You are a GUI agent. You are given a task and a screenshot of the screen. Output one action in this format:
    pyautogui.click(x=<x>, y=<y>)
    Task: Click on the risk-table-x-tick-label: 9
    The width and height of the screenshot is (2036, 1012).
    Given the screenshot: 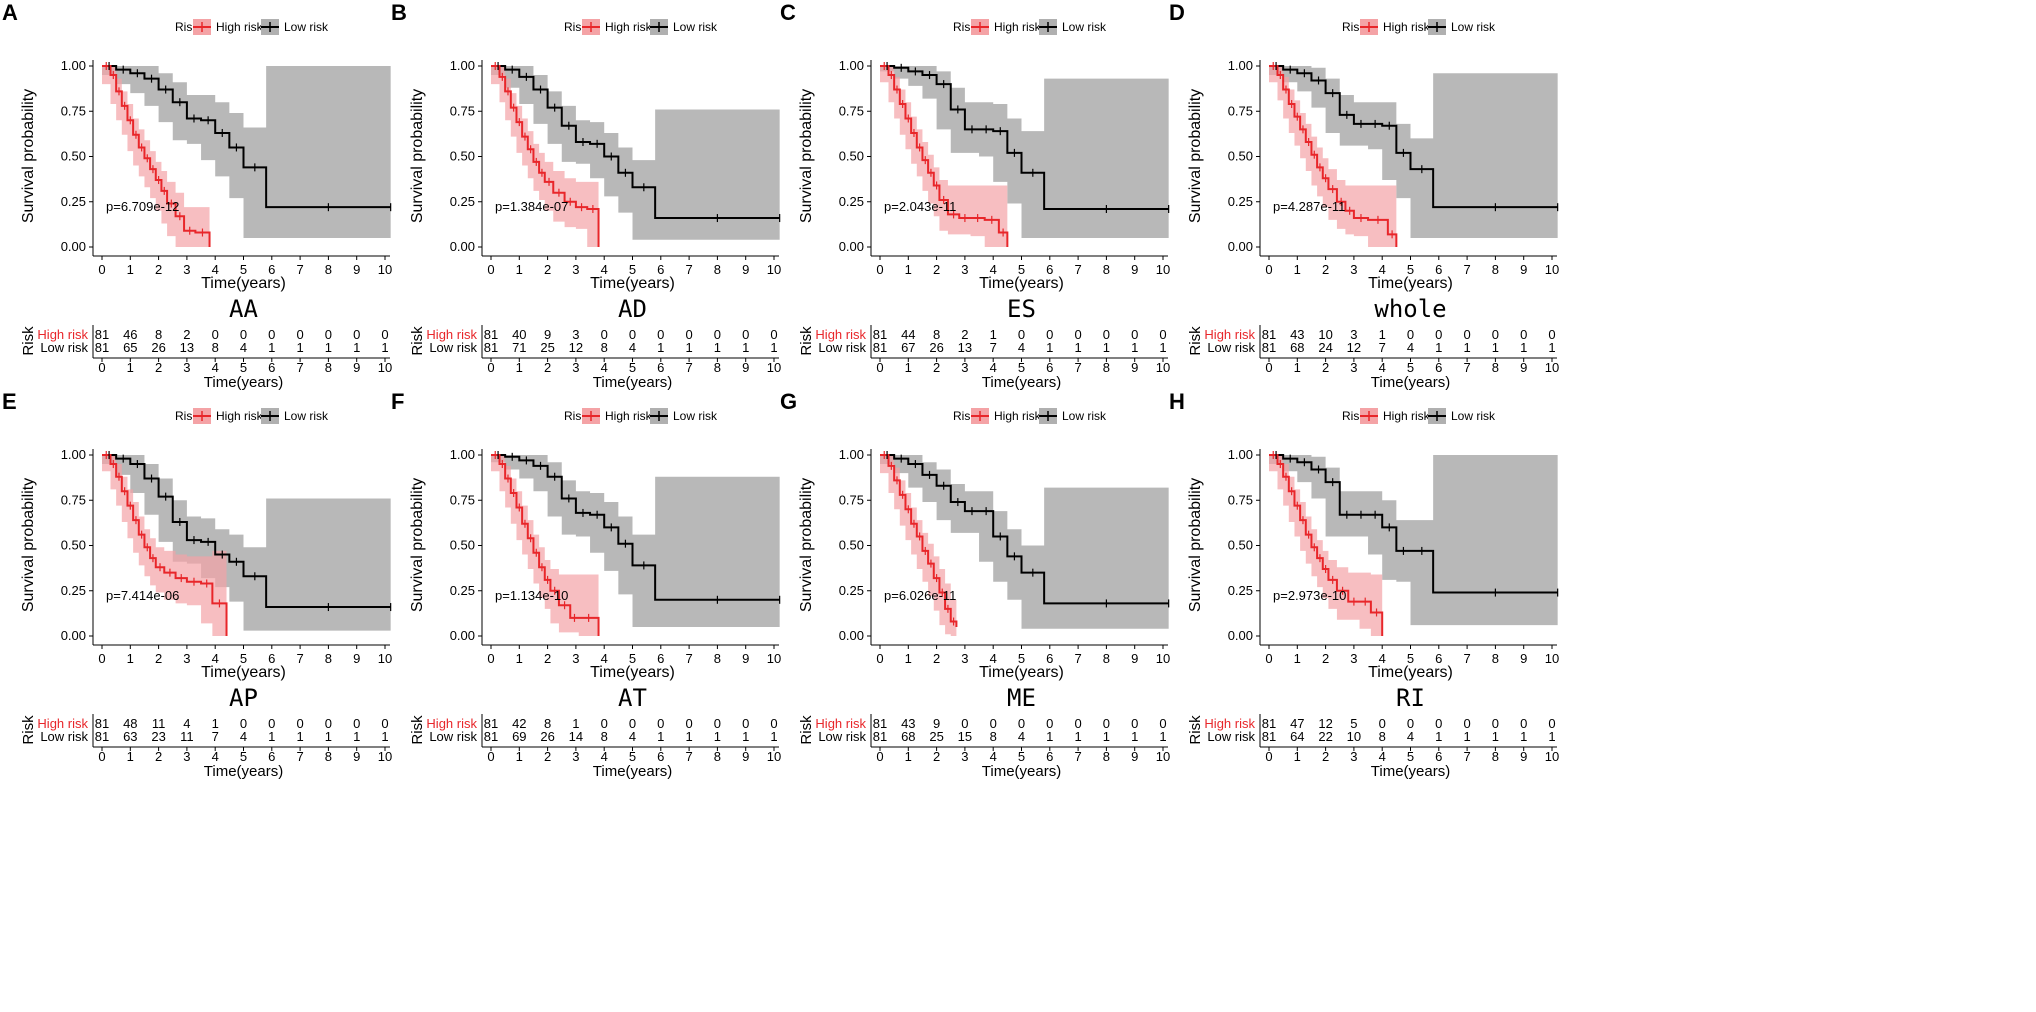 What is the action you would take?
    pyautogui.click(x=356, y=367)
    